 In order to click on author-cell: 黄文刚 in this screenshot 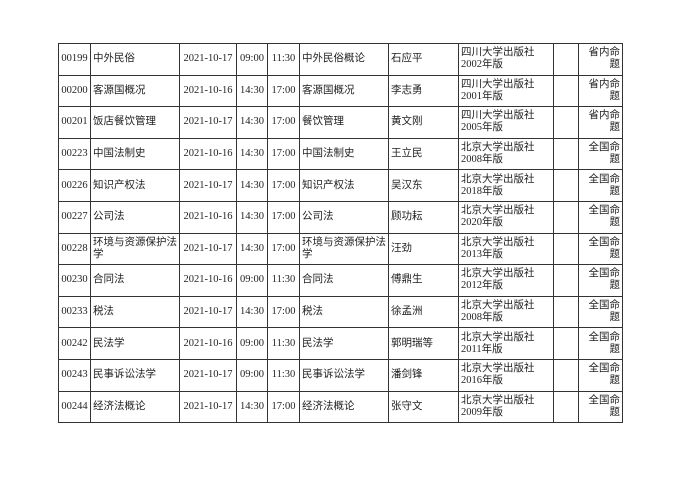, I will do `click(423, 122)`.